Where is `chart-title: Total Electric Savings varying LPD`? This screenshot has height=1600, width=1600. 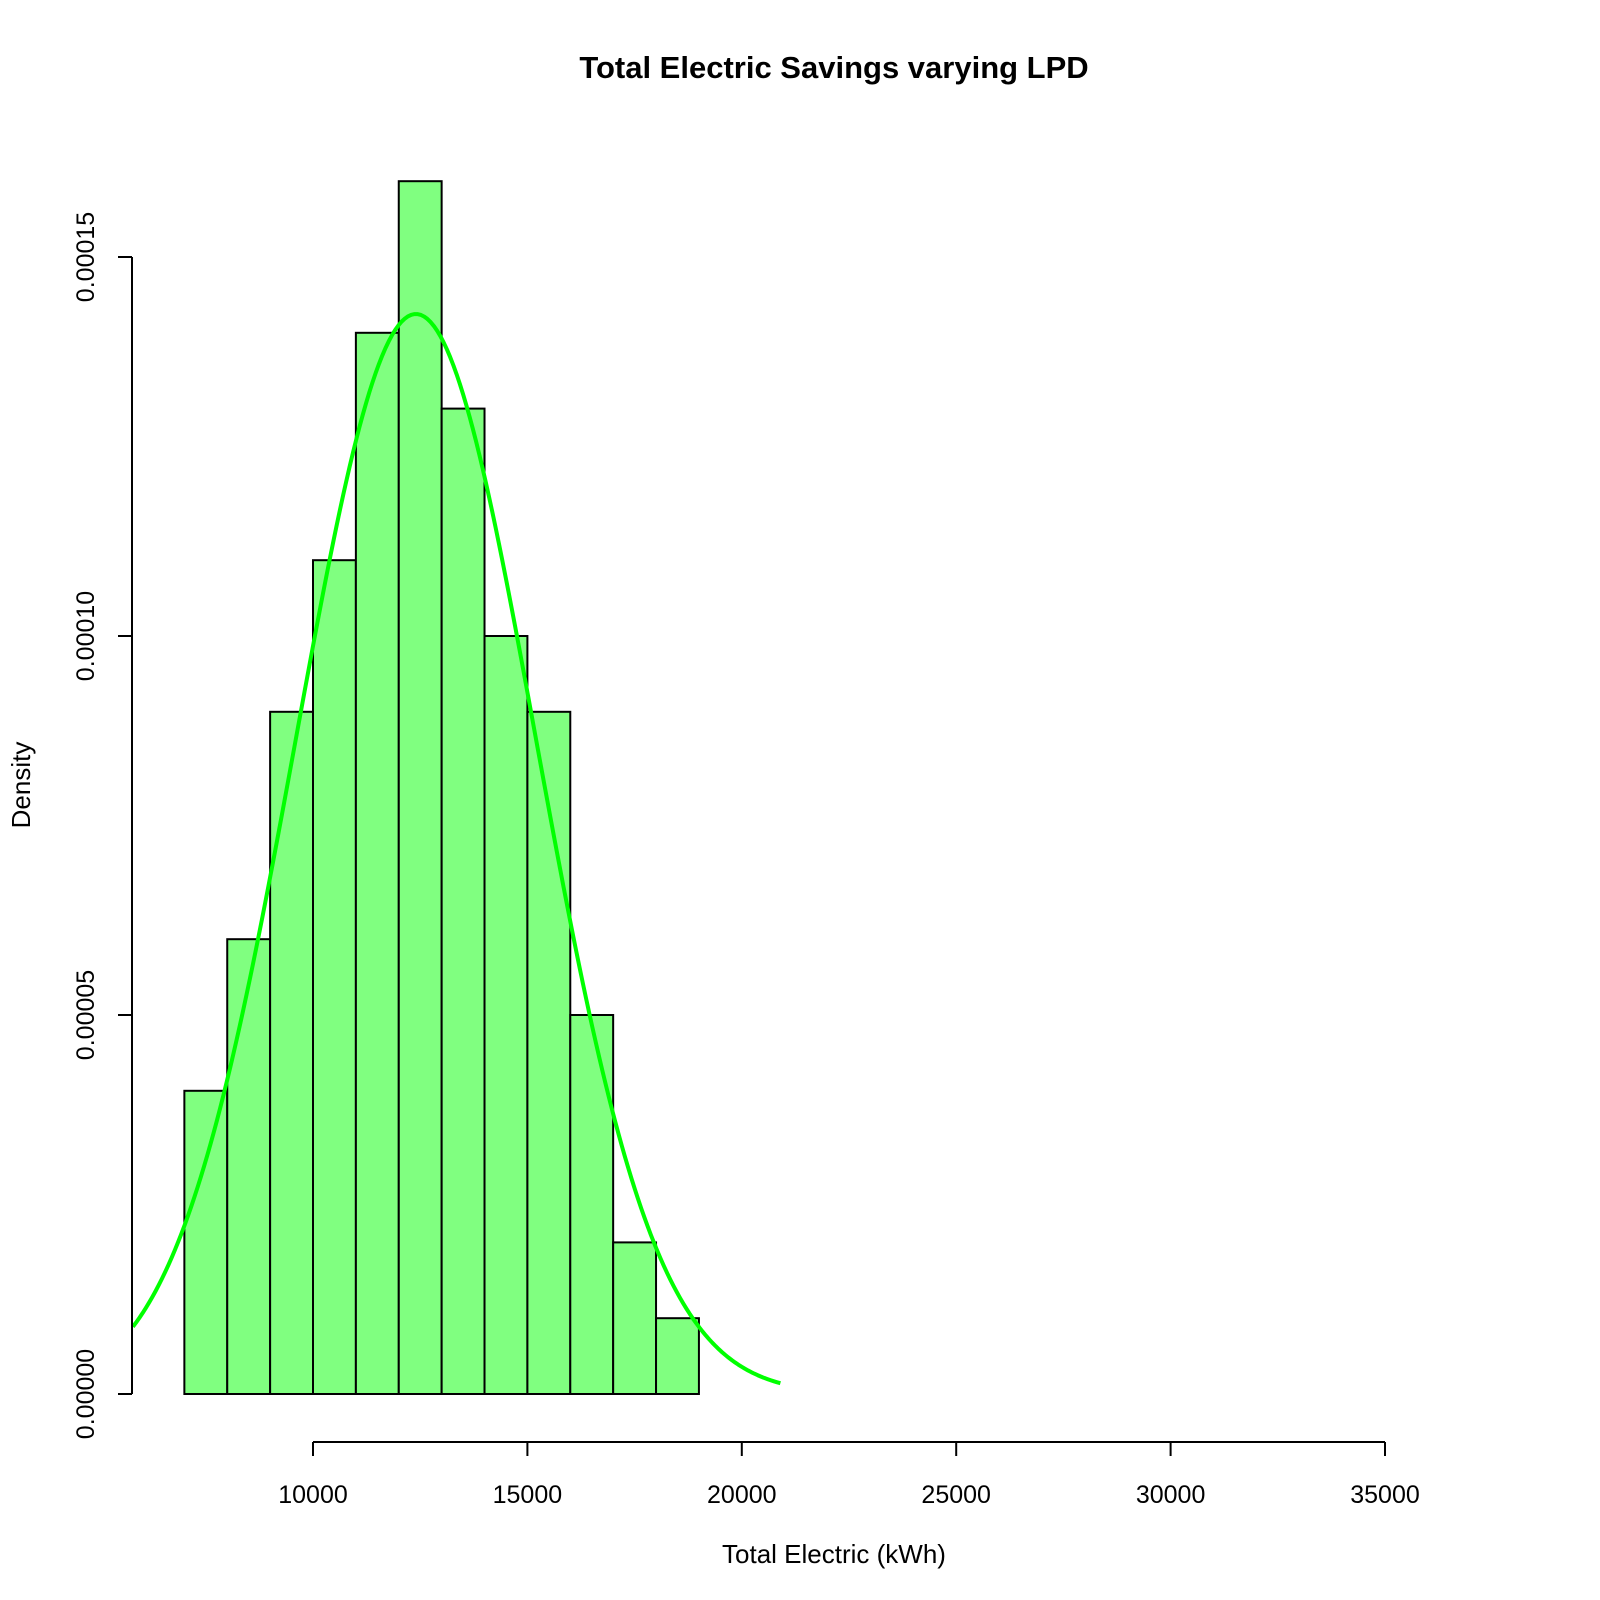 chart-title: Total Electric Savings varying LPD is located at coordinates (833, 67).